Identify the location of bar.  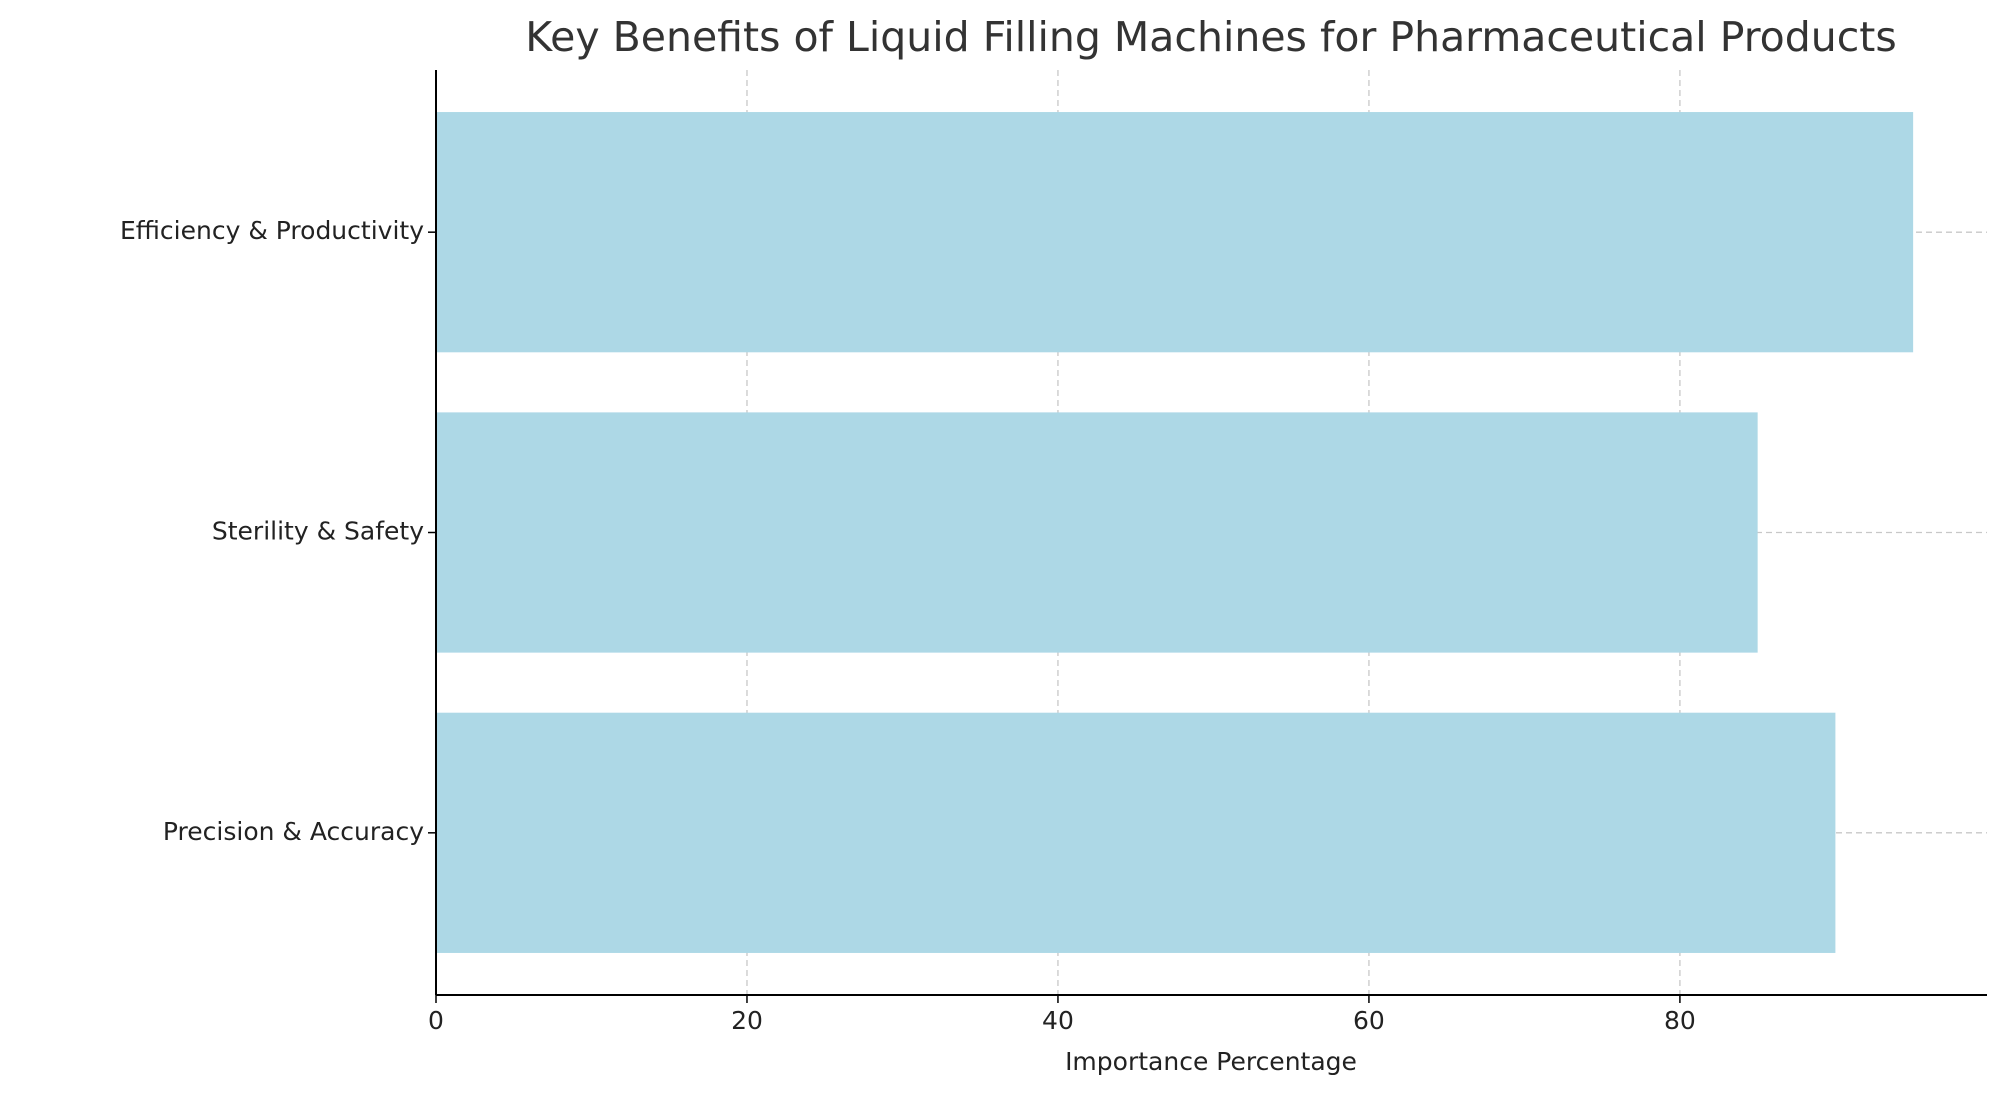
(1097, 532).